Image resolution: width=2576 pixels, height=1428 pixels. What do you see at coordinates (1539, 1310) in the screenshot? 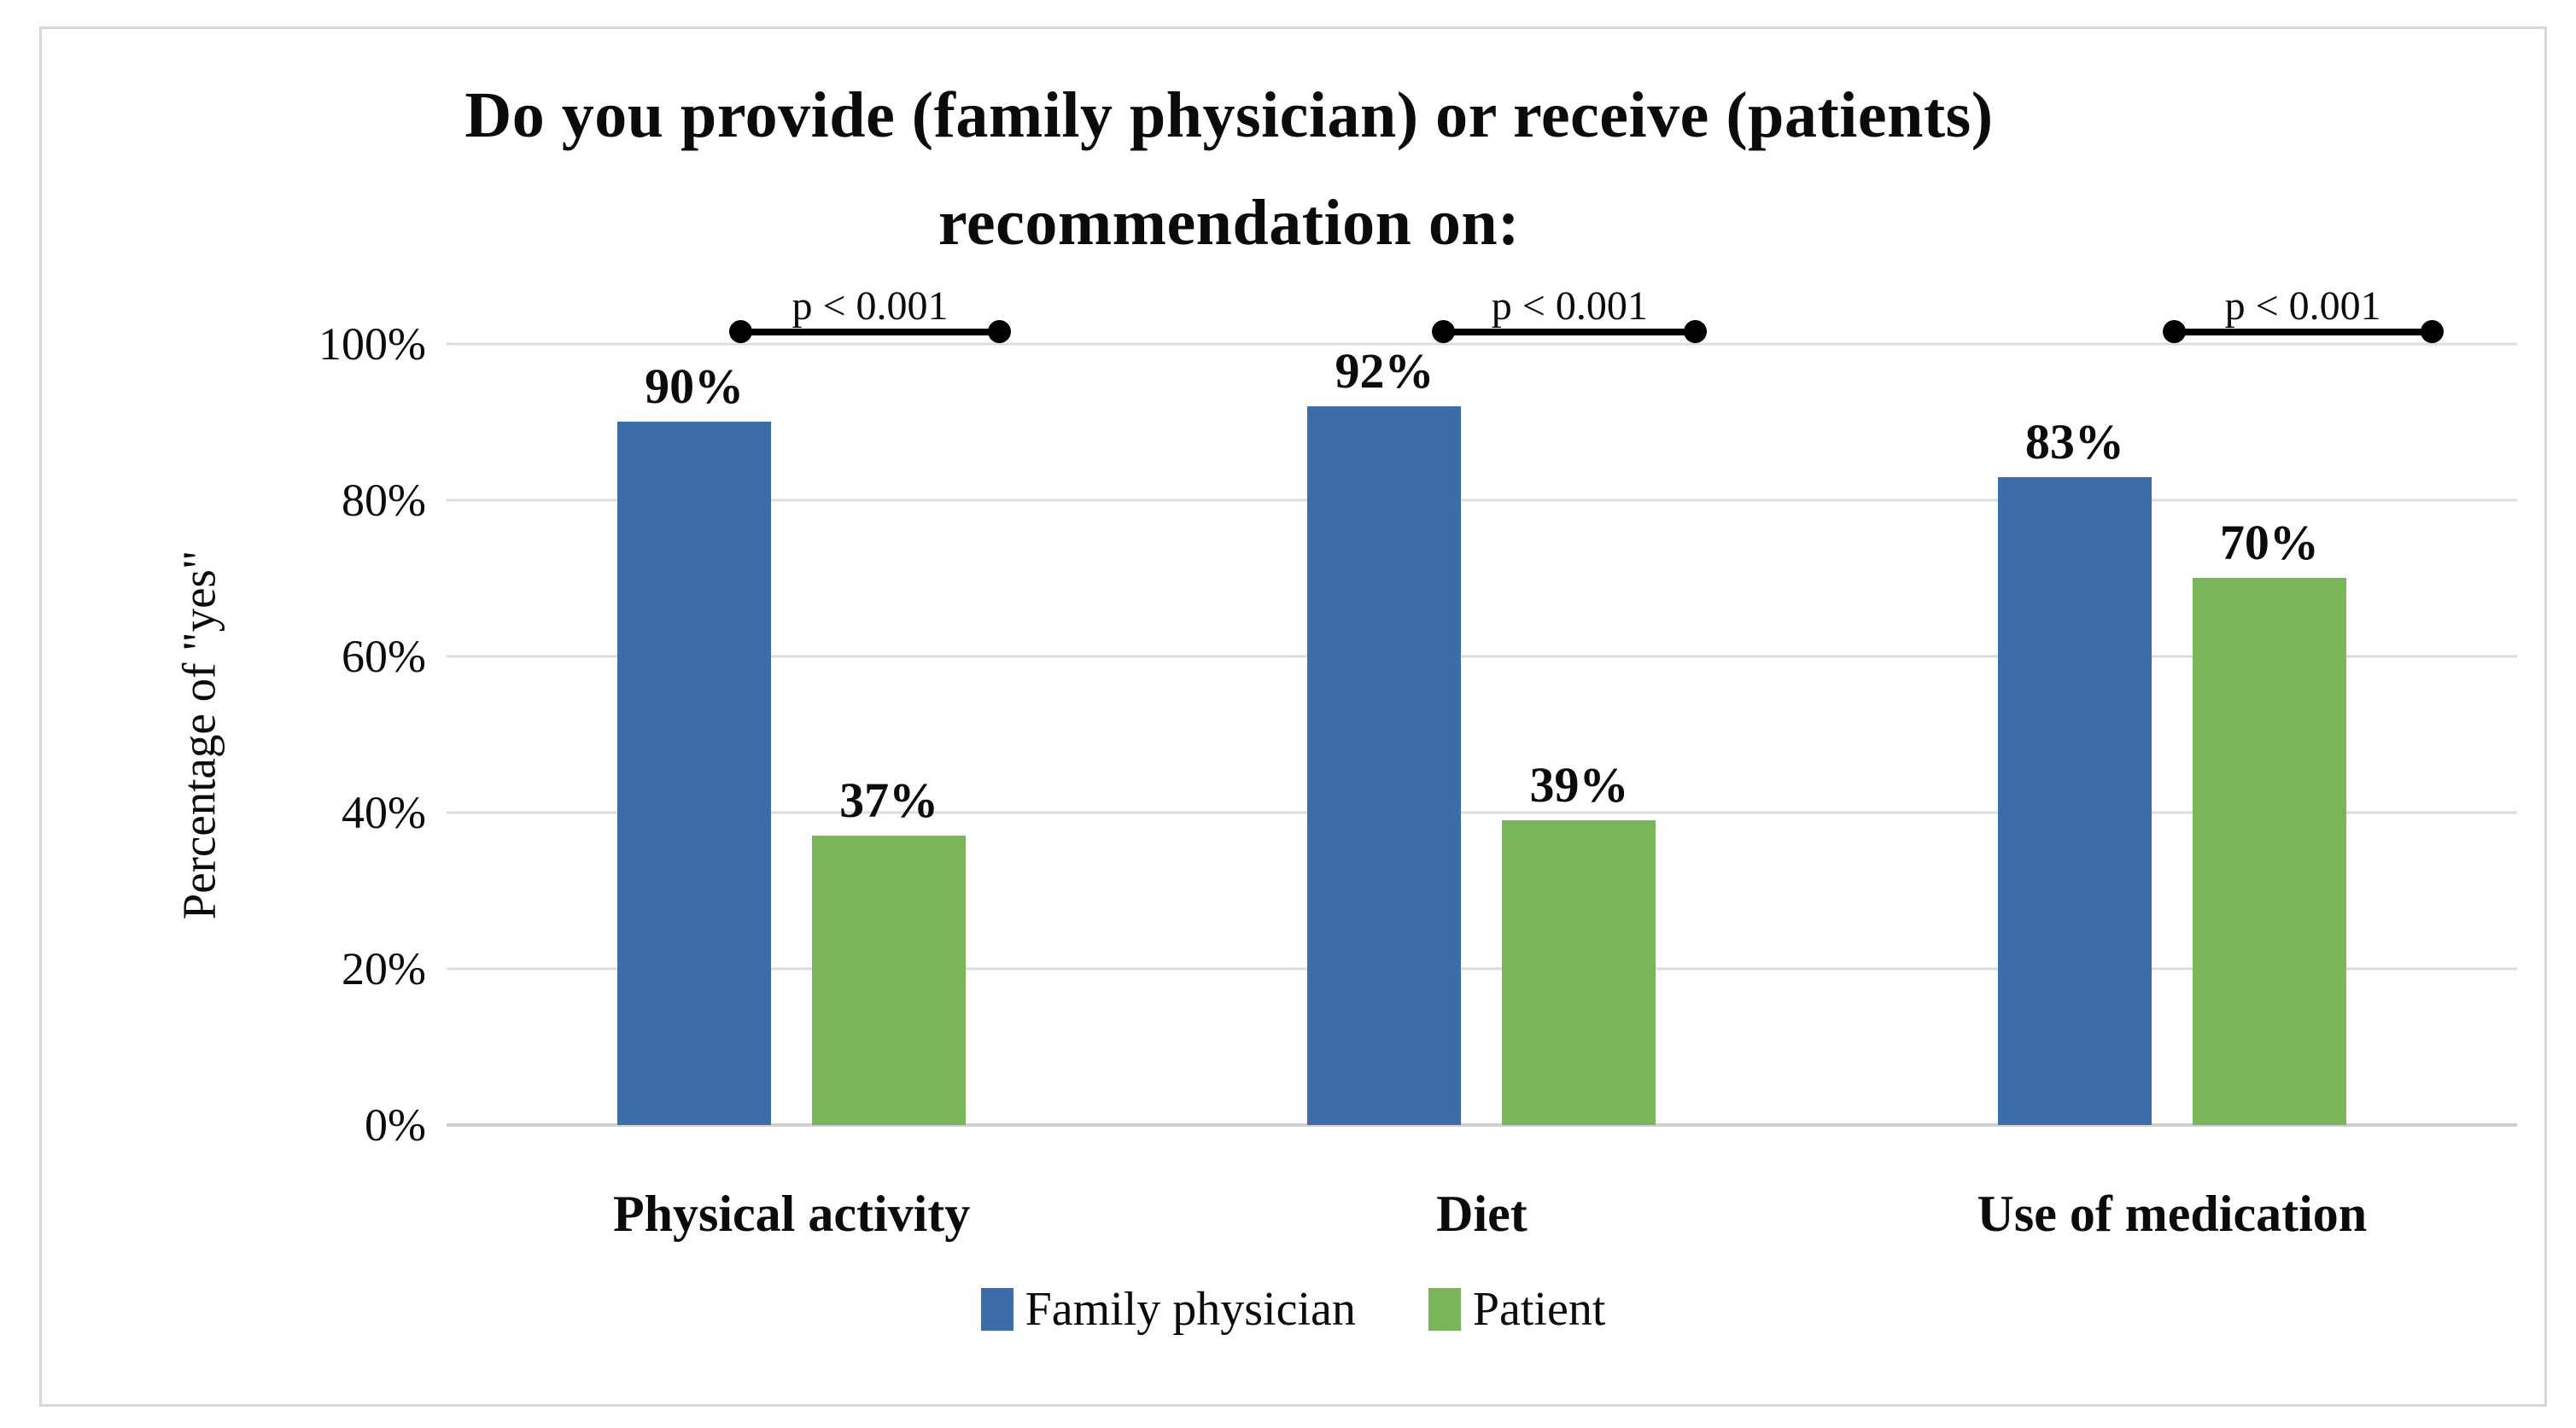
I see `legend-label: Patient` at bounding box center [1539, 1310].